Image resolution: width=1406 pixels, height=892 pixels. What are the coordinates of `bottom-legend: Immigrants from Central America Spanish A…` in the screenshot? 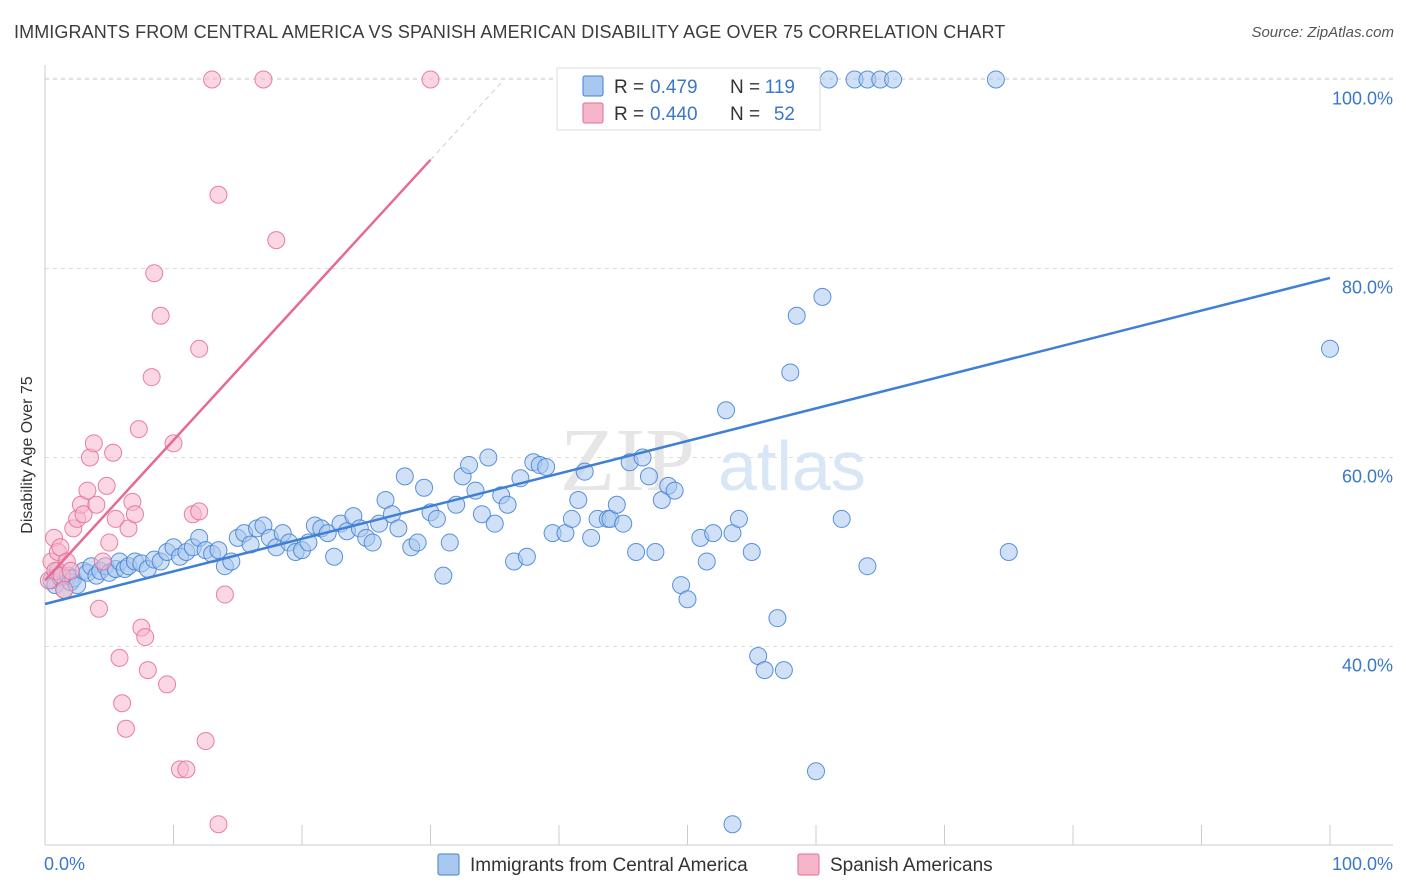 It's located at (715, 864).